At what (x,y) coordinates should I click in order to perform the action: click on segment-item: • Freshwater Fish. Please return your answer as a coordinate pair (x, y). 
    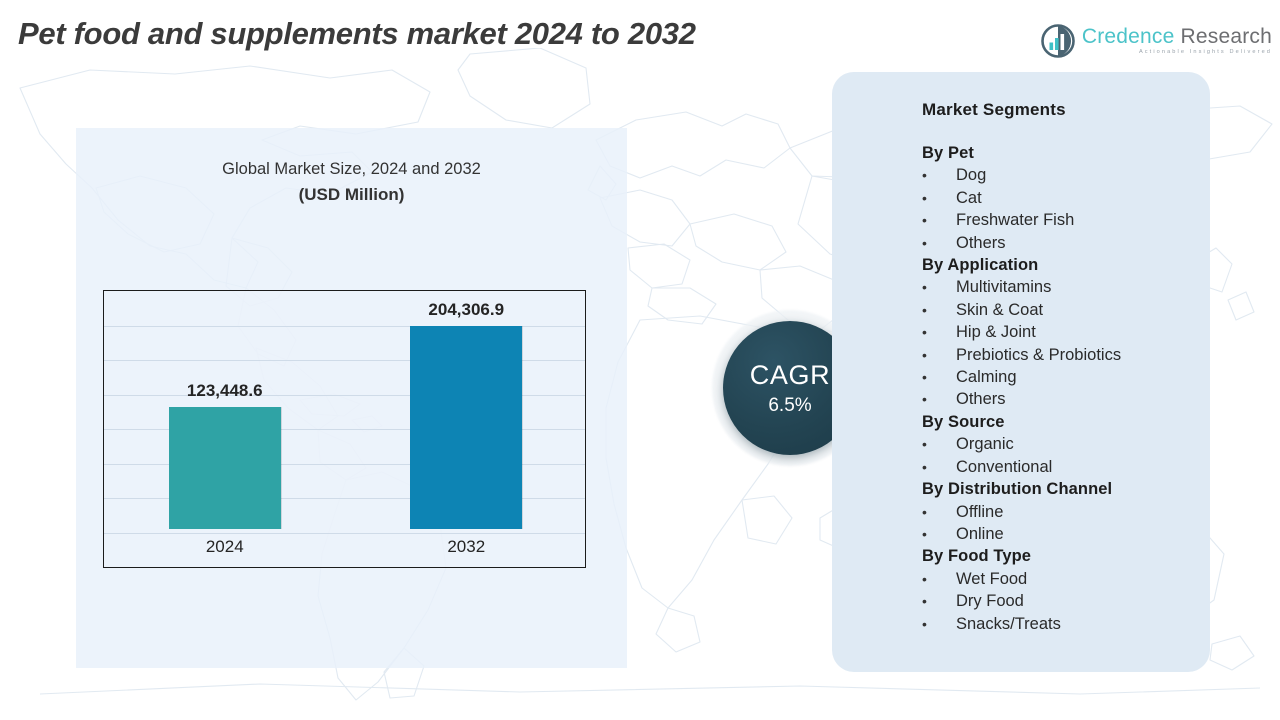
    Looking at the image, I should click on (1066, 220).